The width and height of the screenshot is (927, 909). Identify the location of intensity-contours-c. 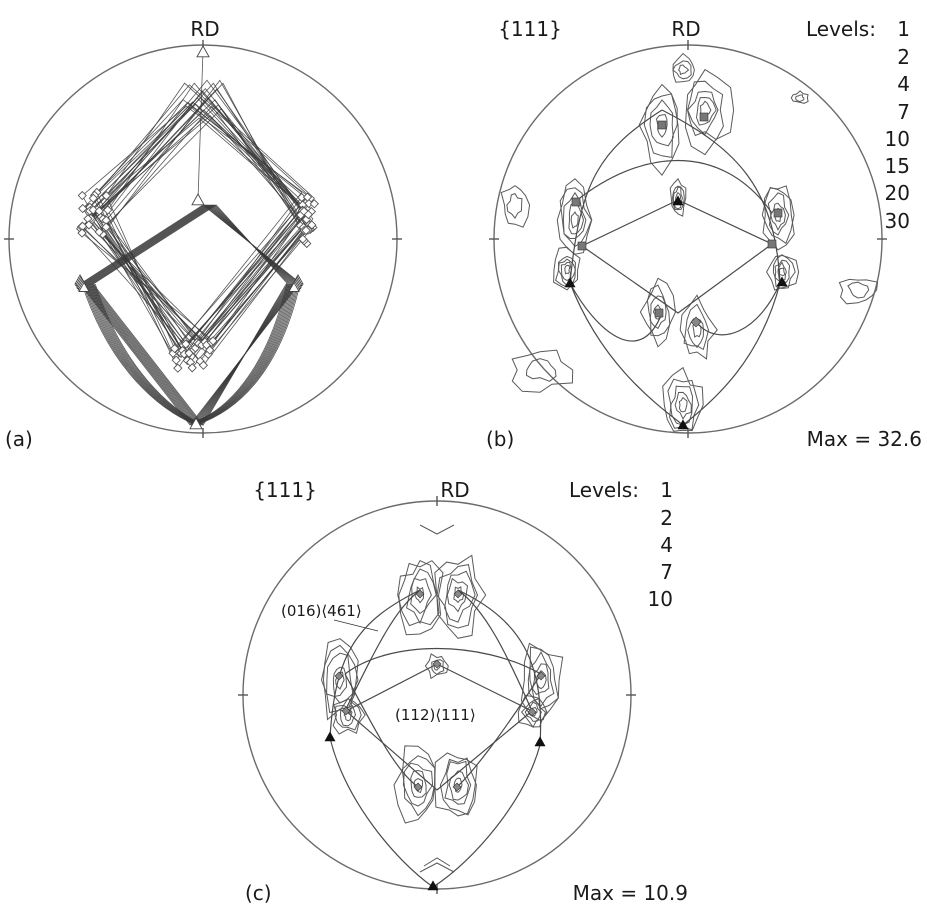
(442, 698).